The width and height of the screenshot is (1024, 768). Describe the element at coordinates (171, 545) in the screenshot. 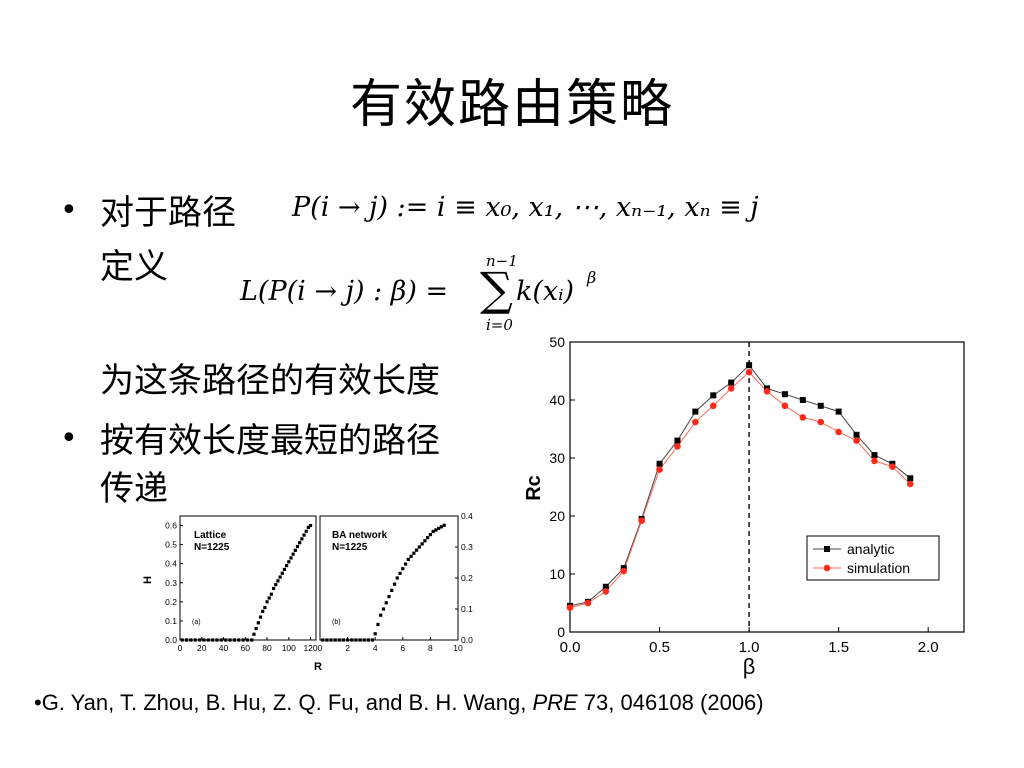

I see `panel-a-ytick-label: 0.5` at that location.